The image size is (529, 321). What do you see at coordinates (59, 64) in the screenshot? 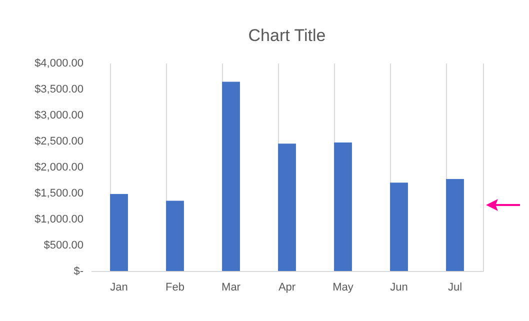
I see `y-tick-label: $4,000.00` at bounding box center [59, 64].